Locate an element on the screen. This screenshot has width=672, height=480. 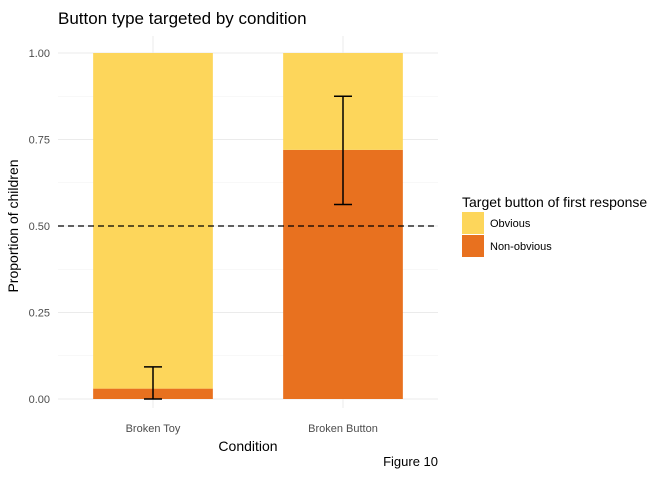
figure-caption: Figure 10 is located at coordinates (410, 461).